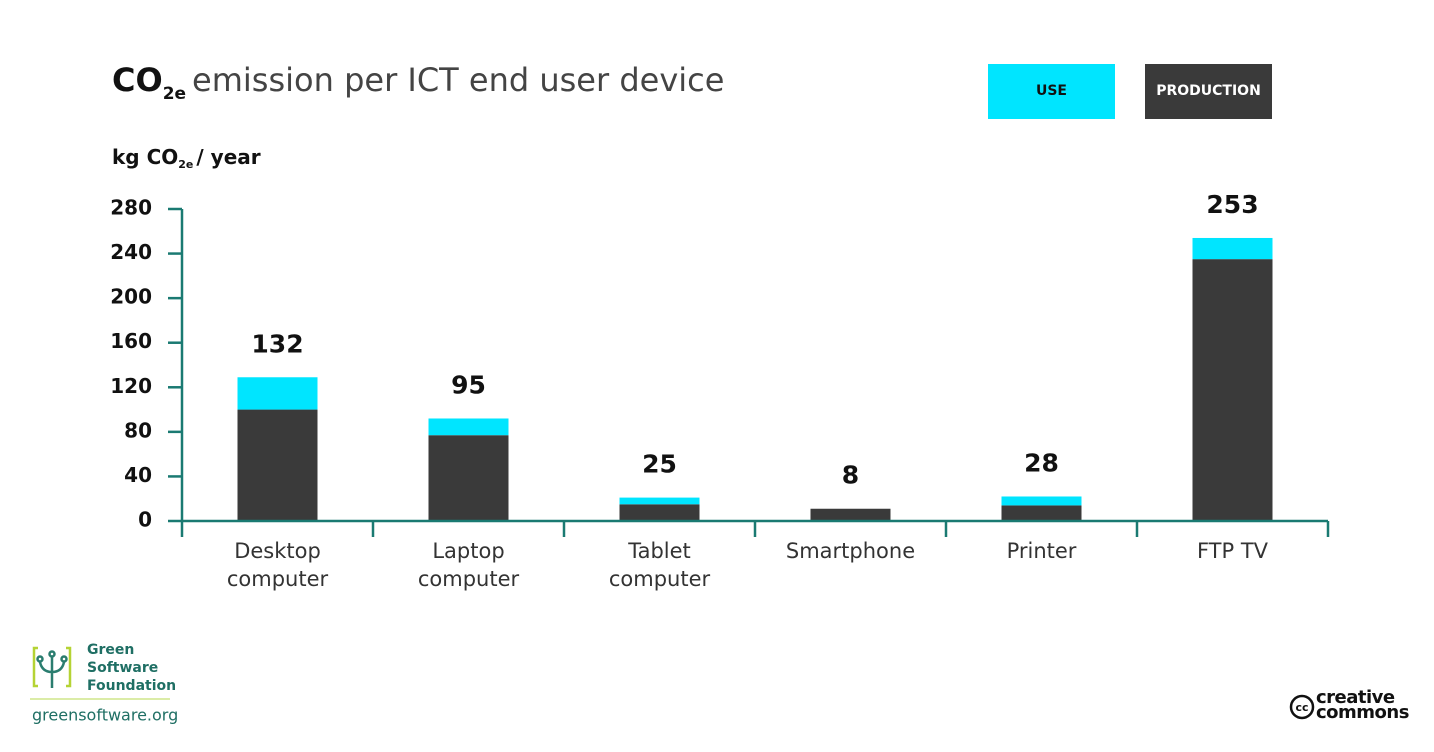  I want to click on y-tick-label: 0, so click(145, 520).